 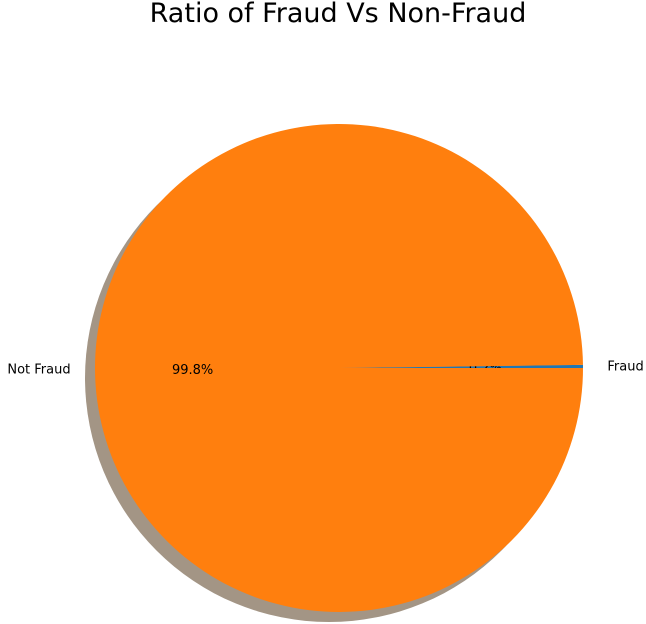 I want to click on slice-label-not-fraud: Not Fraud, so click(x=38, y=370).